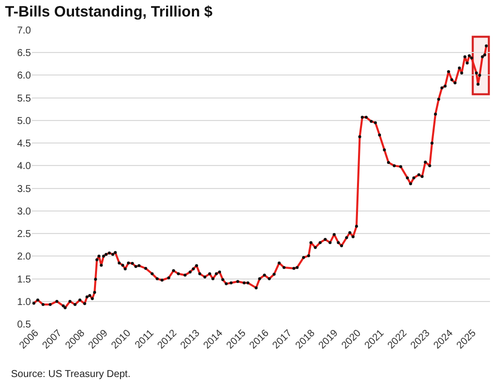 The width and height of the screenshot is (500, 388). I want to click on y-tick-label: 6.5, so click(24, 54).